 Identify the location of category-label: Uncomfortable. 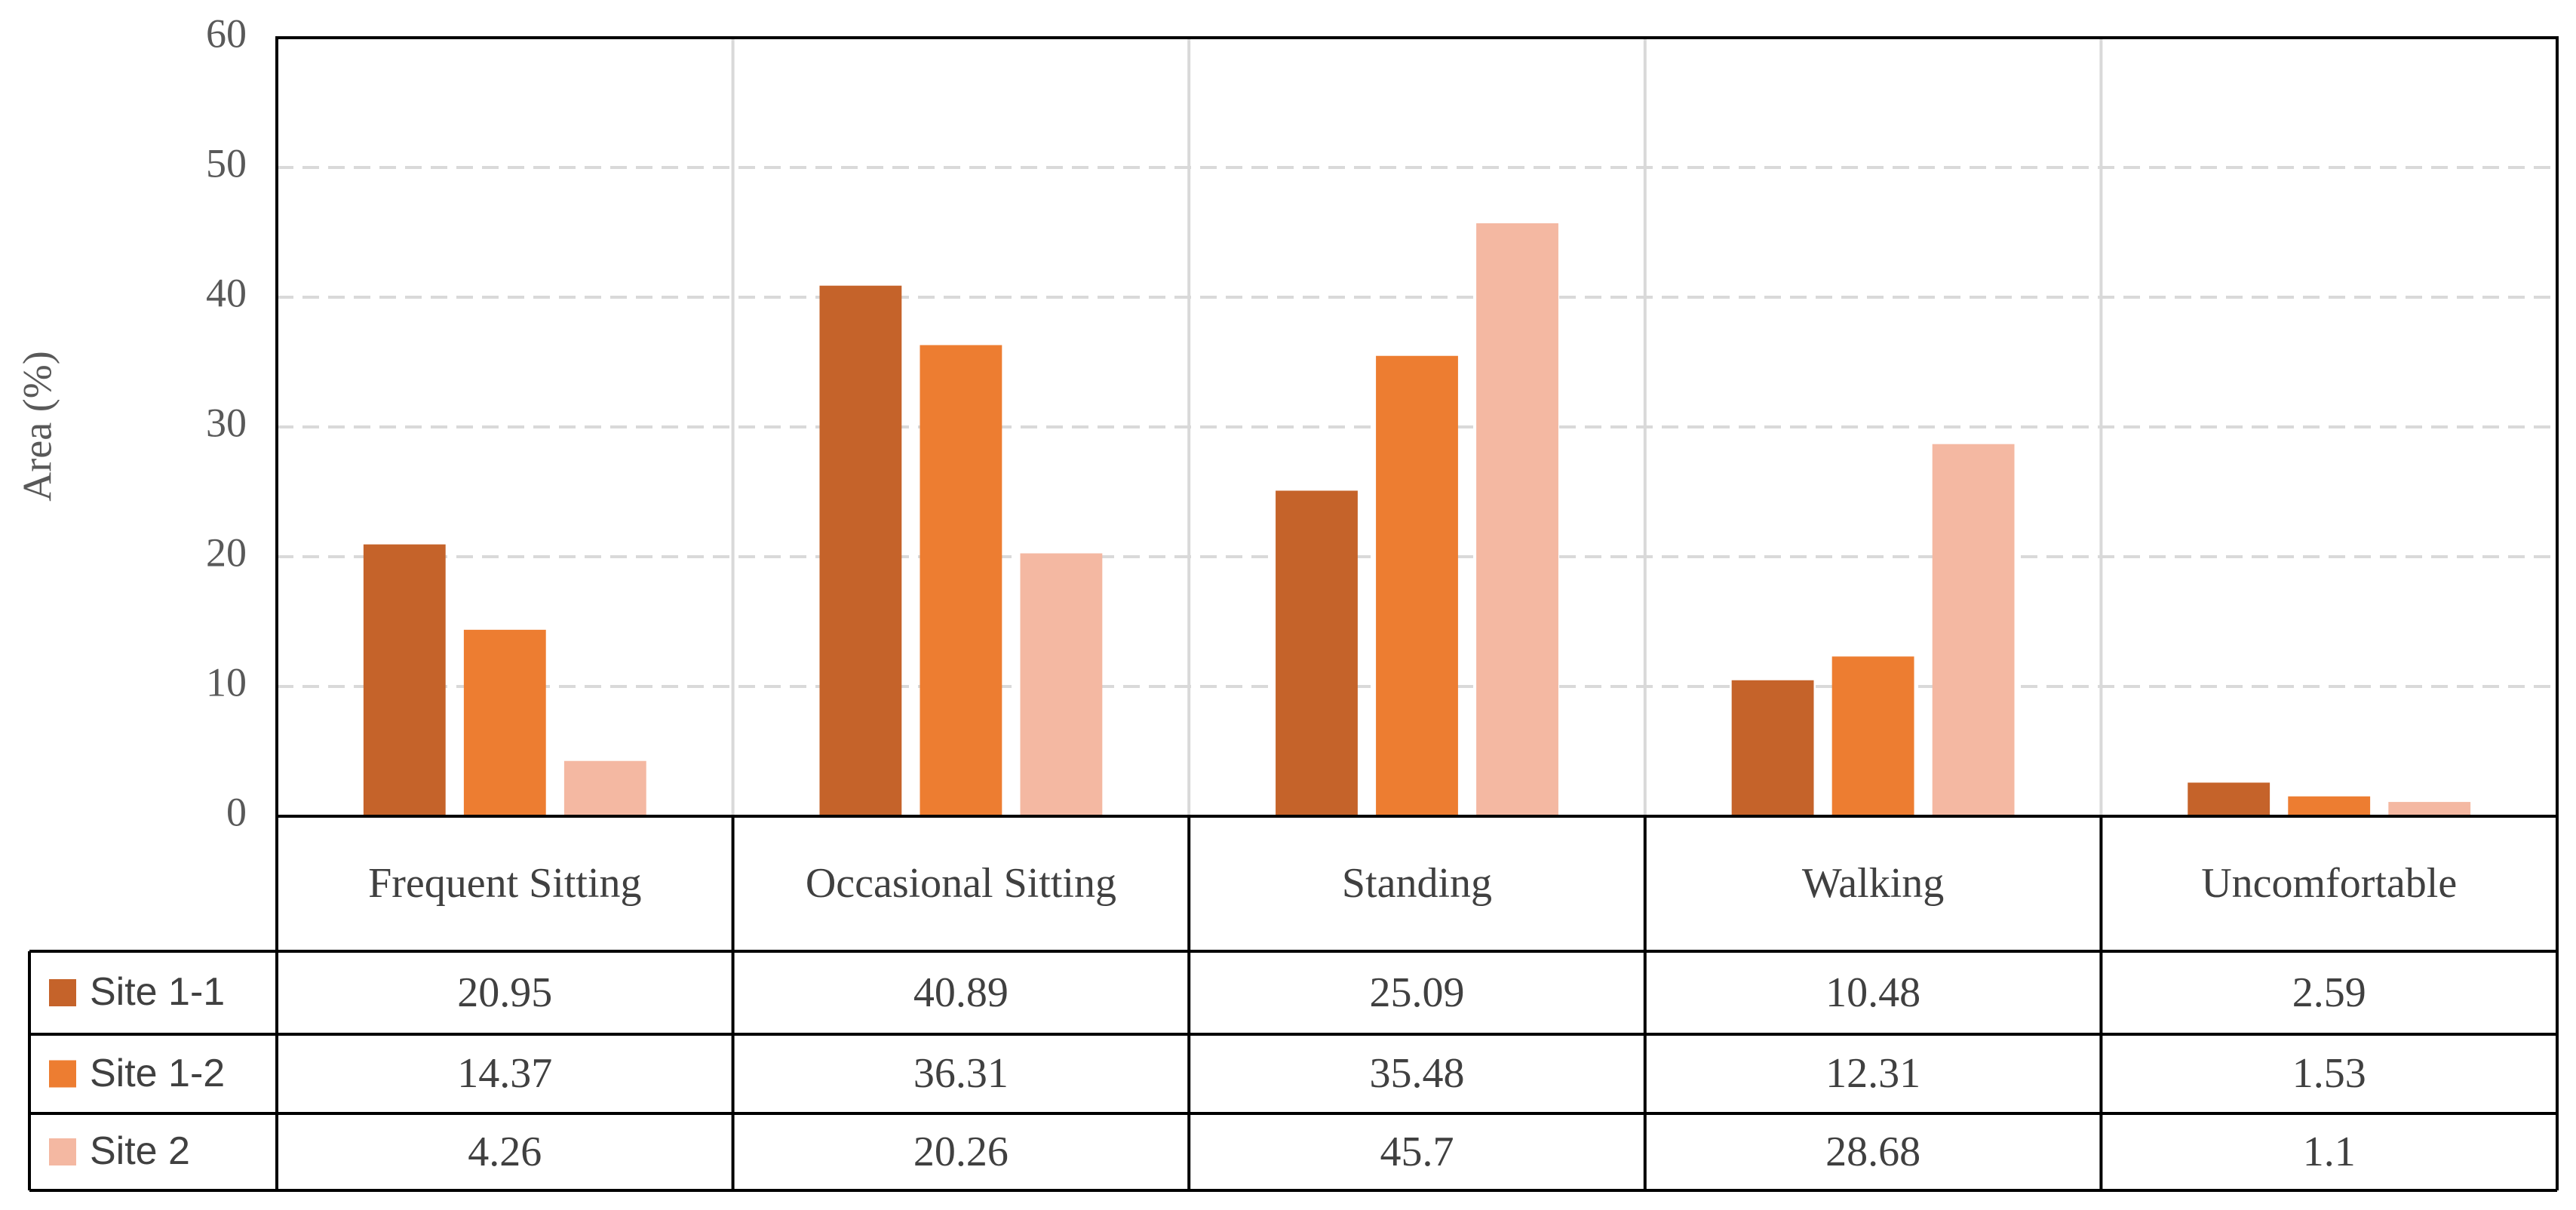
(2329, 884).